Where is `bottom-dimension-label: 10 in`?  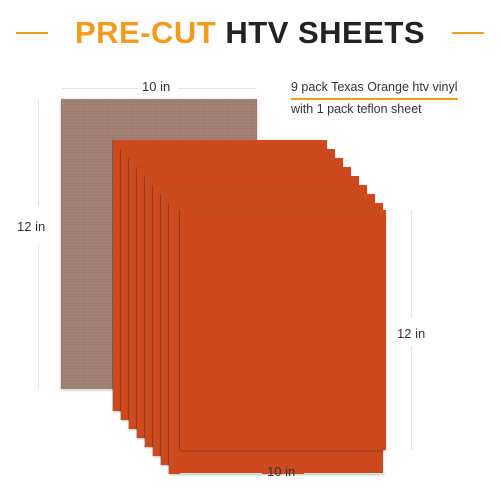
bottom-dimension-label: 10 in is located at coordinates (281, 471).